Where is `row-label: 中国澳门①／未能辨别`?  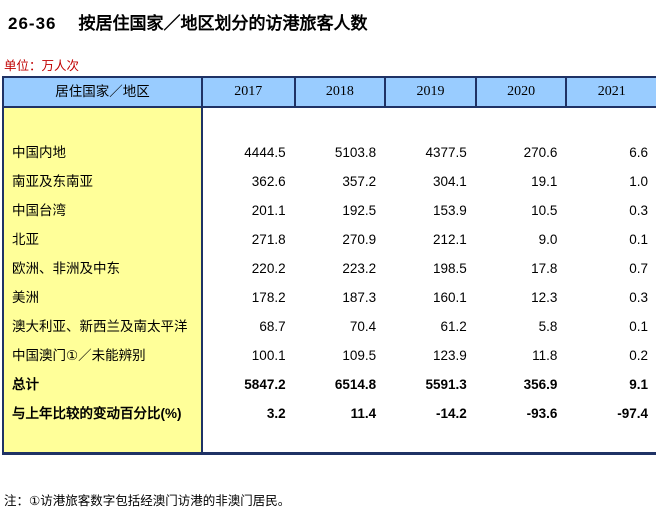
row-label: 中国澳门①／未能辨别 is located at coordinates (103, 355).